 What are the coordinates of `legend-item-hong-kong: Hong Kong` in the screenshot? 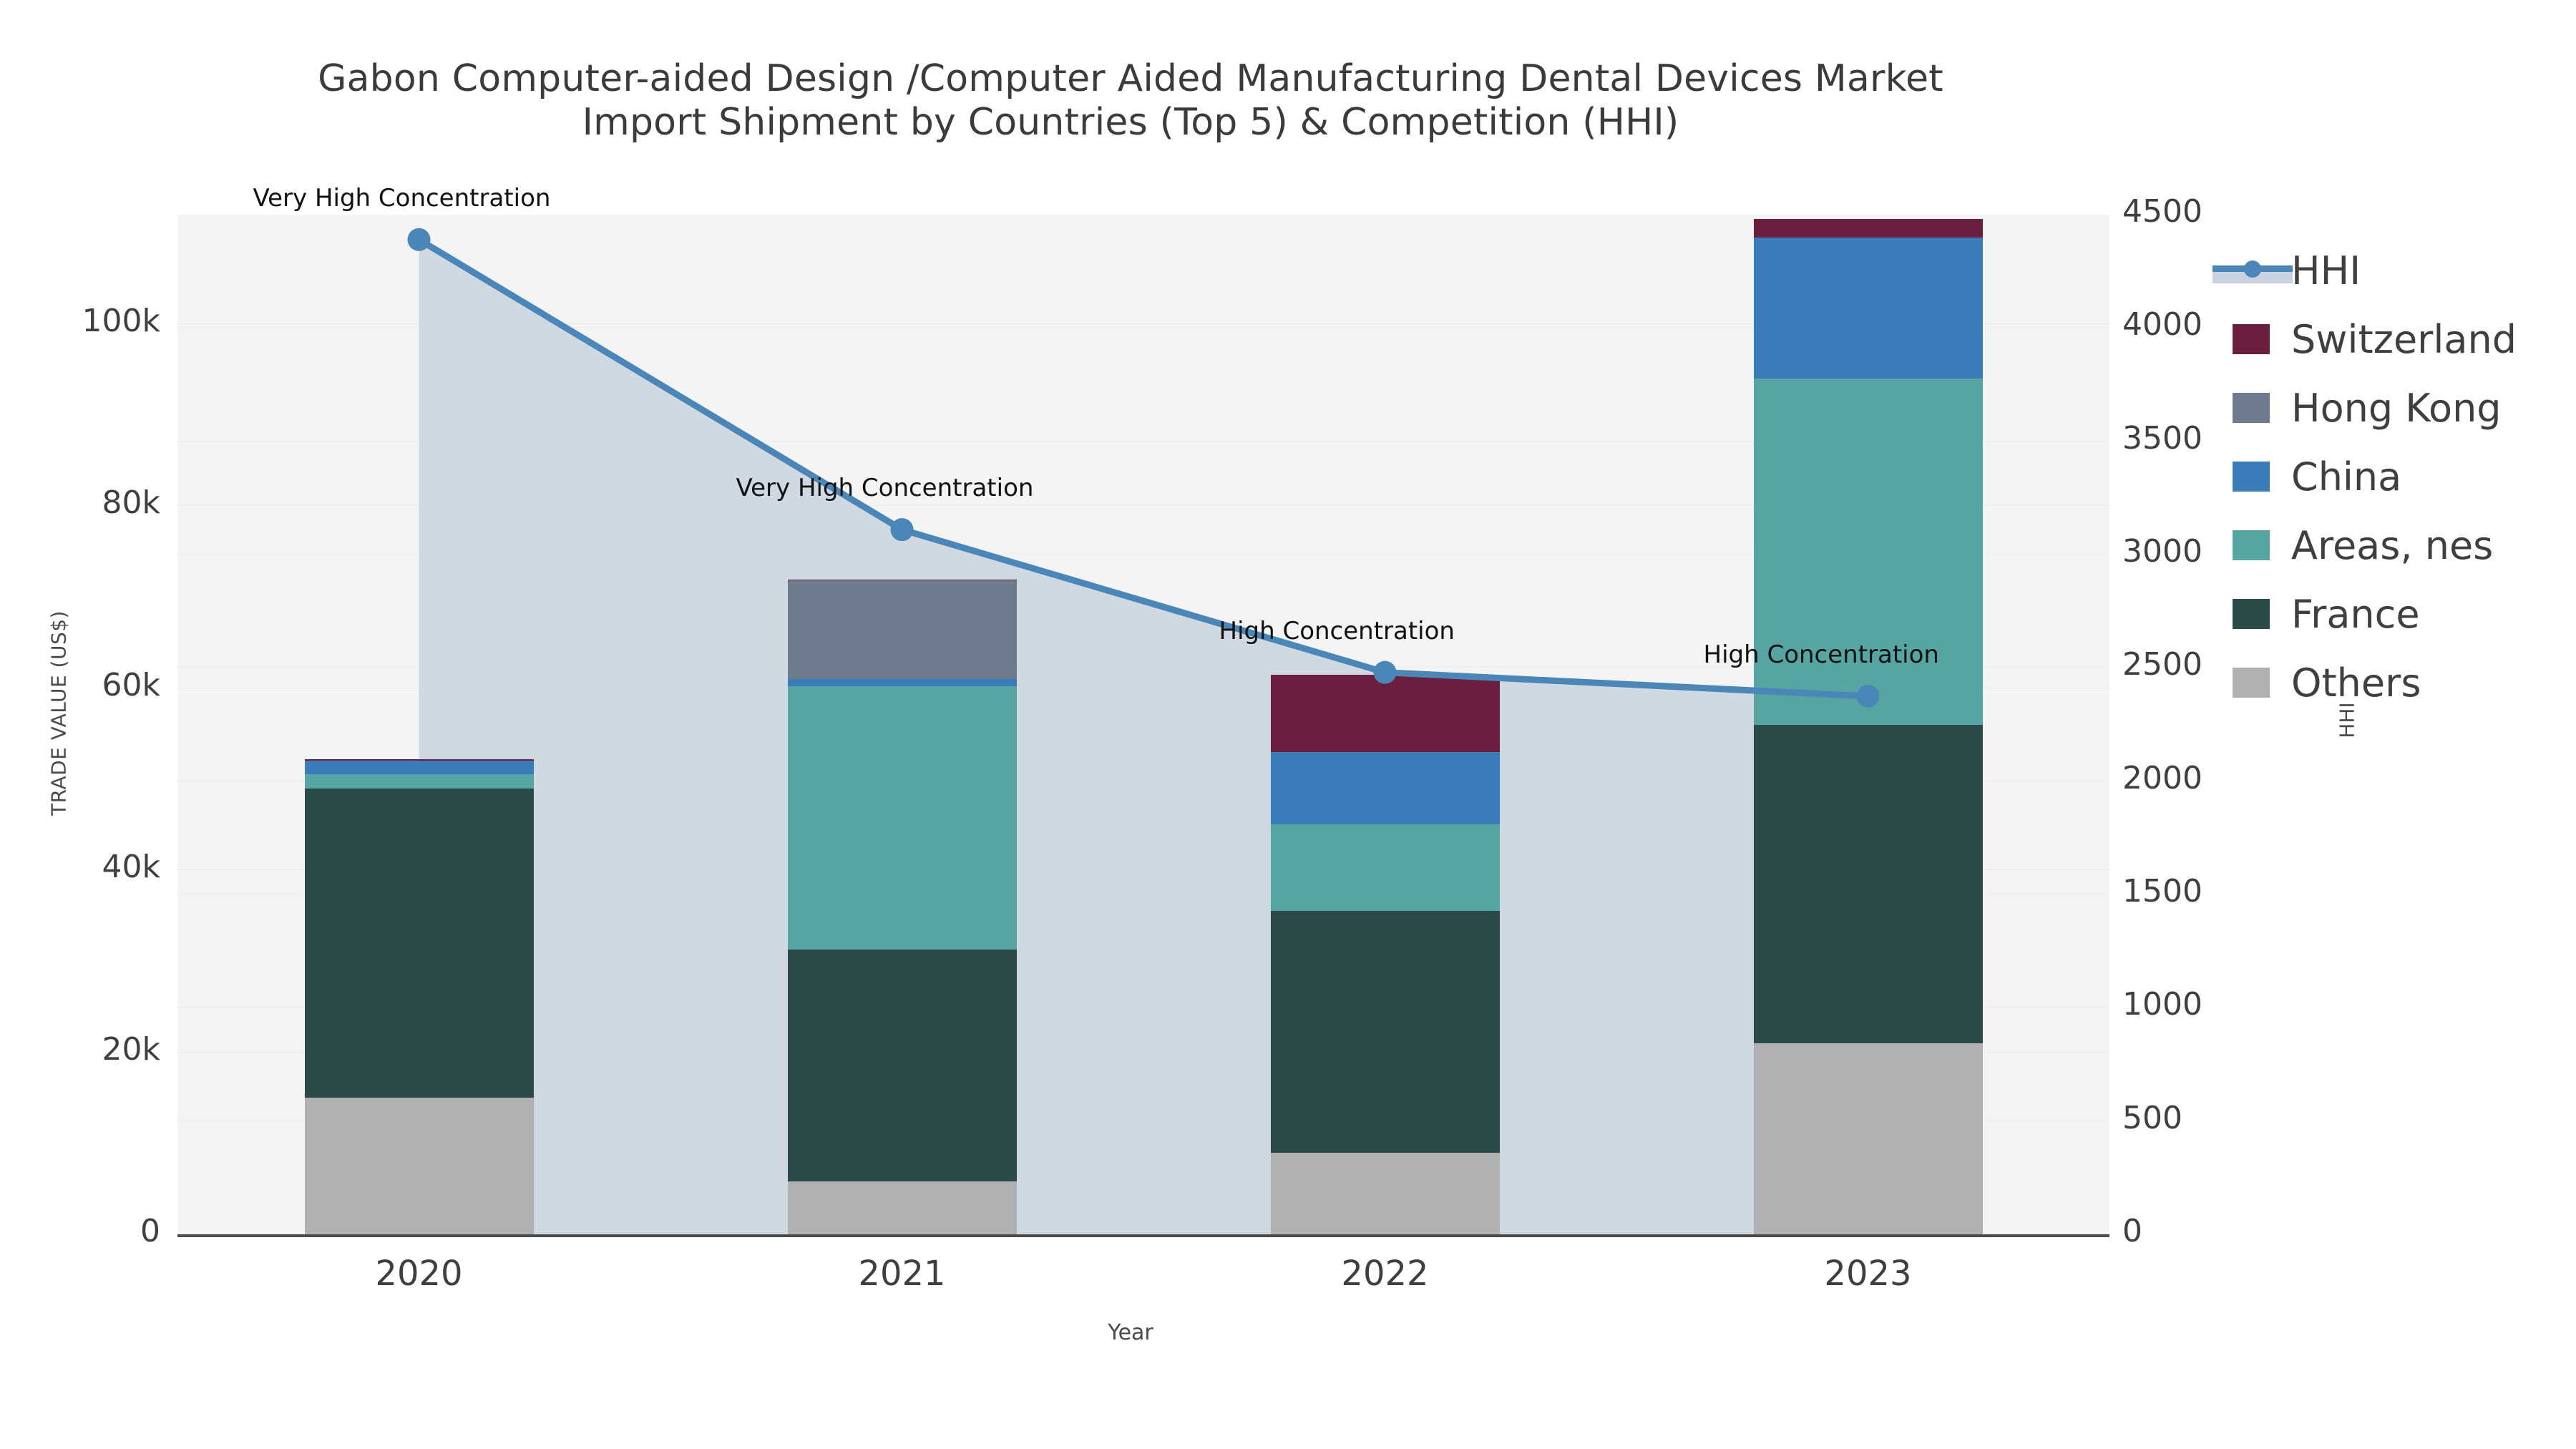 It's located at (2401, 408).